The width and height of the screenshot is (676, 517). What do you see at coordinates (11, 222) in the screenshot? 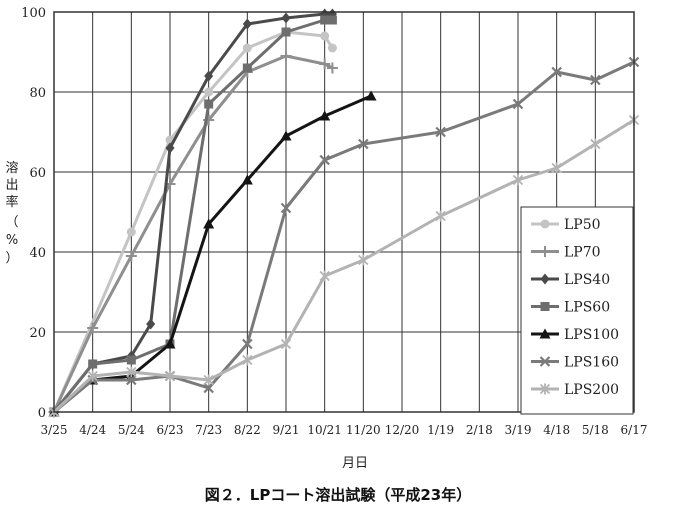
I see `y-axis-label-line4: （` at bounding box center [11, 222].